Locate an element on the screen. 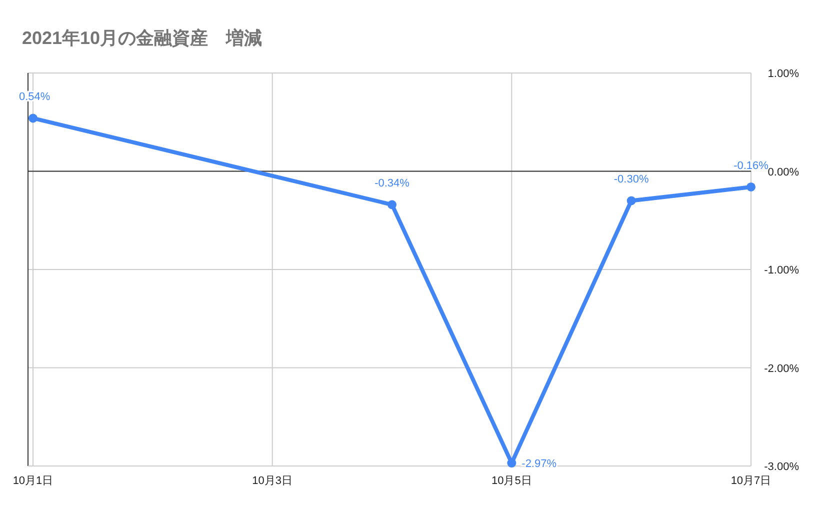 This screenshot has width=829, height=514. data-label: -0.34% is located at coordinates (392, 184).